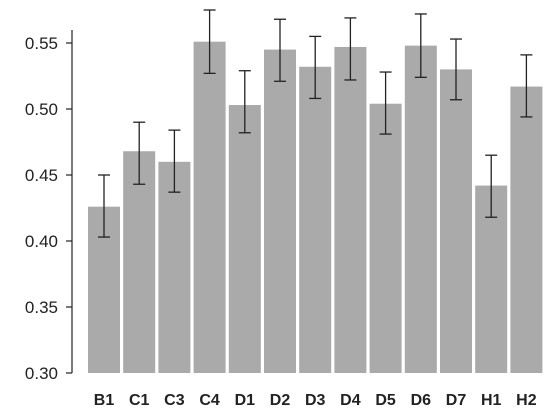 Image resolution: width=555 pixels, height=417 pixels. What do you see at coordinates (245, 400) in the screenshot?
I see `x-tick-label: D1` at bounding box center [245, 400].